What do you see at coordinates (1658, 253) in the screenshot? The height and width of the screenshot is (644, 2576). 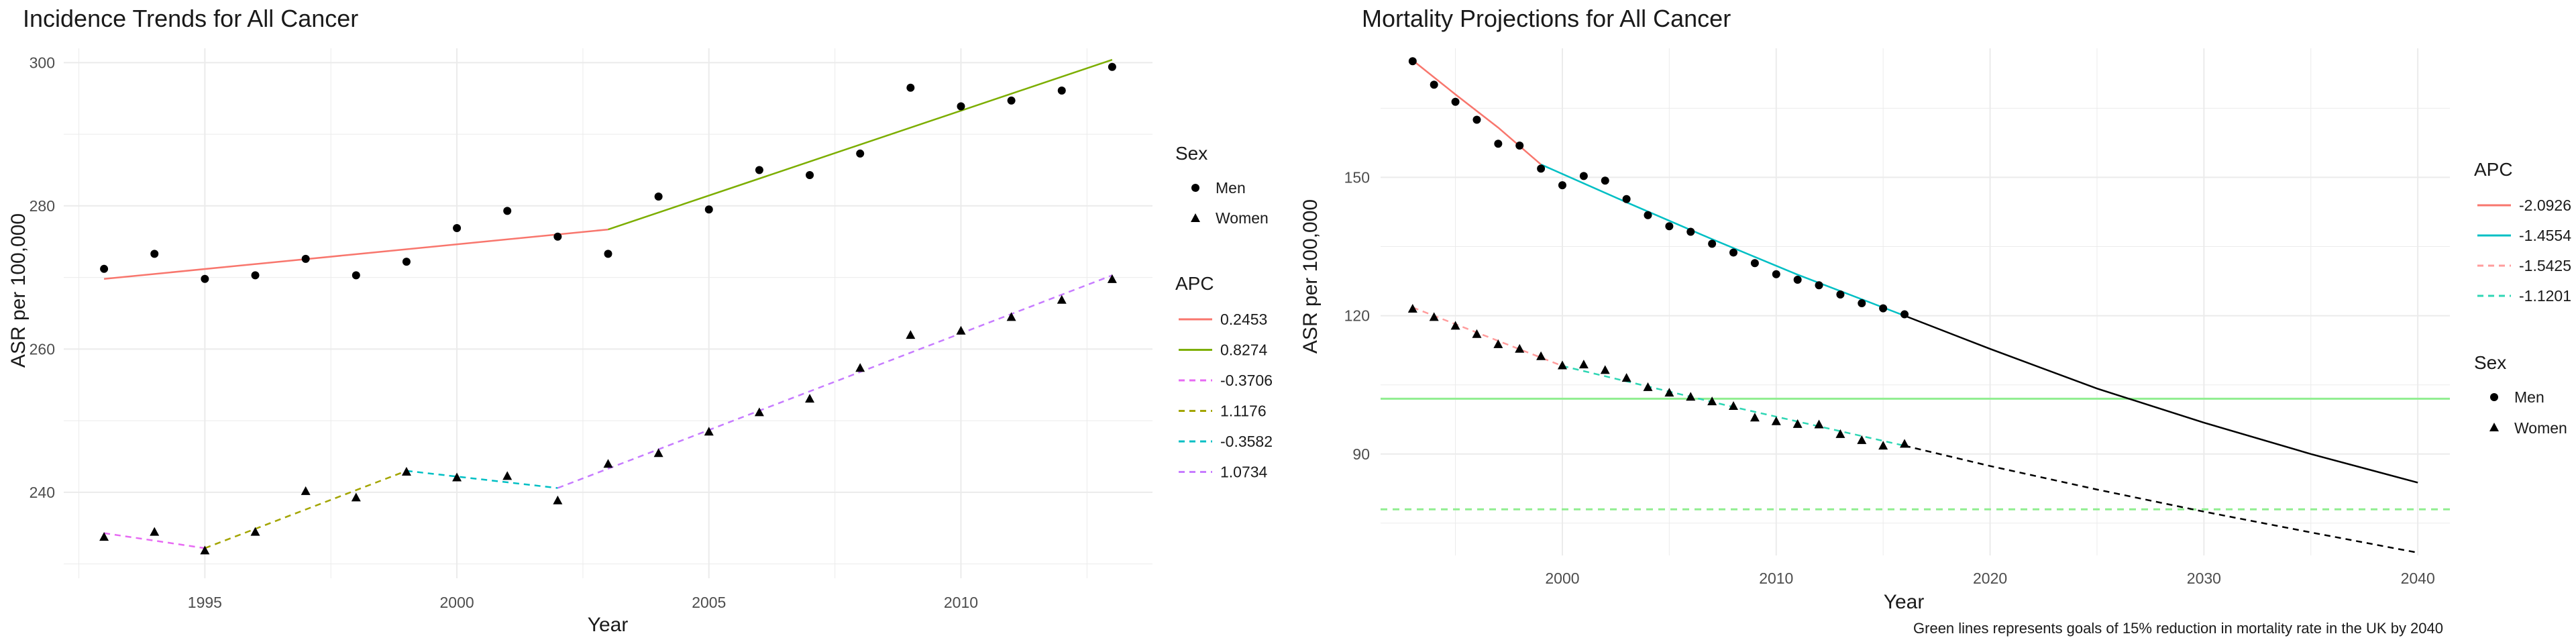 I see `mortality-data-points` at bounding box center [1658, 253].